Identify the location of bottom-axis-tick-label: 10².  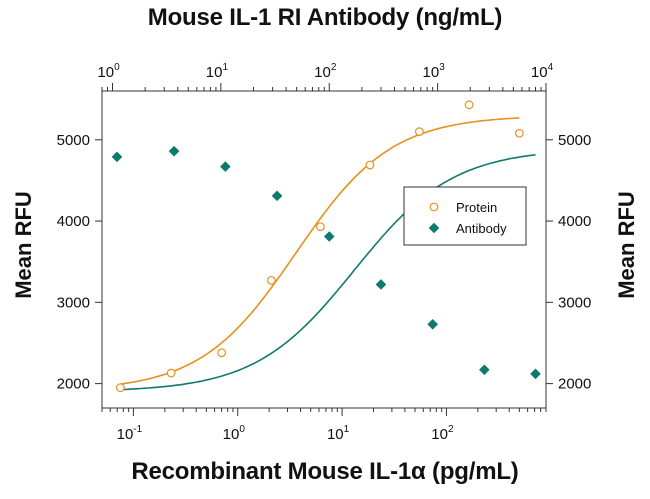
(442, 433).